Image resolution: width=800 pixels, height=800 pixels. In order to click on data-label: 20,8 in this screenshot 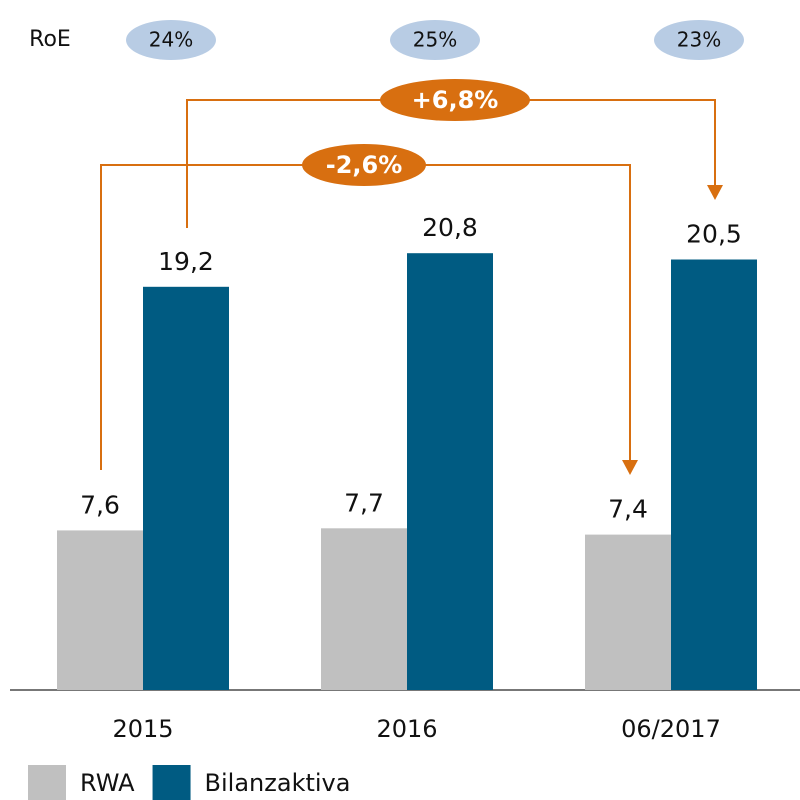, I will do `click(450, 227)`.